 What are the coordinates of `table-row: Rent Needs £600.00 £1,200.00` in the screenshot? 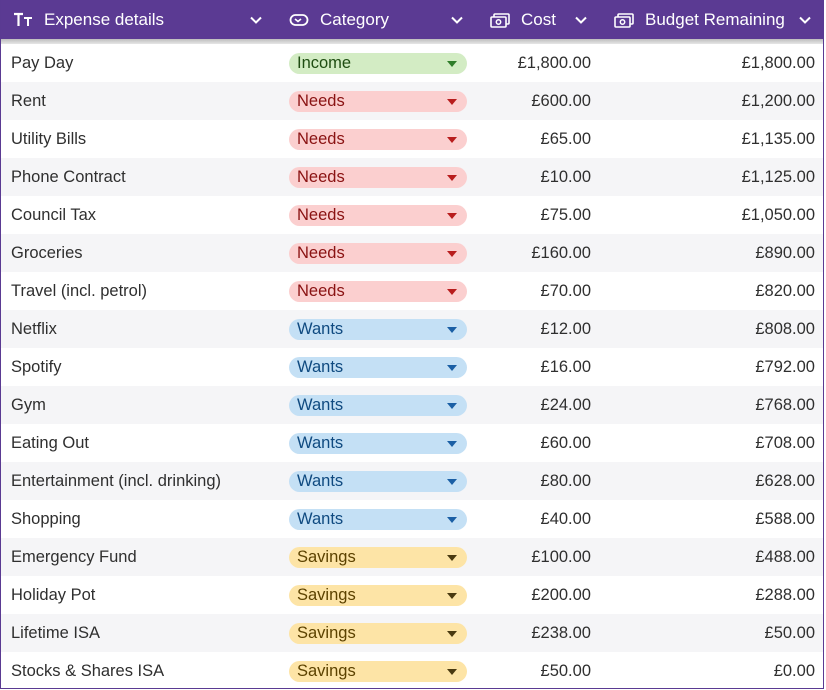 It's located at (412, 101).